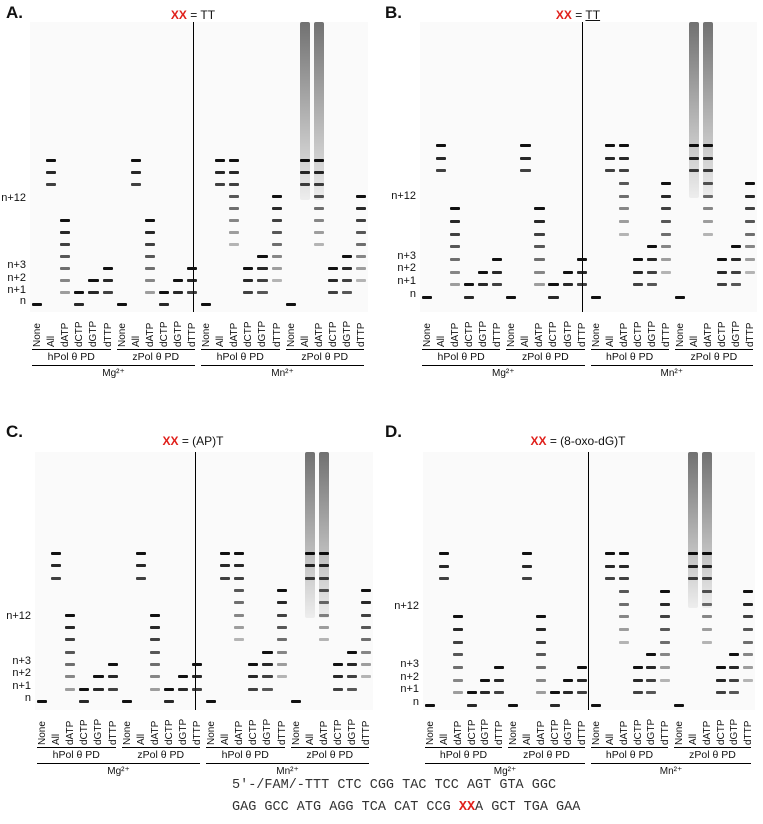 This screenshot has height=824, width=763. I want to click on panel-b-letter: B., so click(393, 12).